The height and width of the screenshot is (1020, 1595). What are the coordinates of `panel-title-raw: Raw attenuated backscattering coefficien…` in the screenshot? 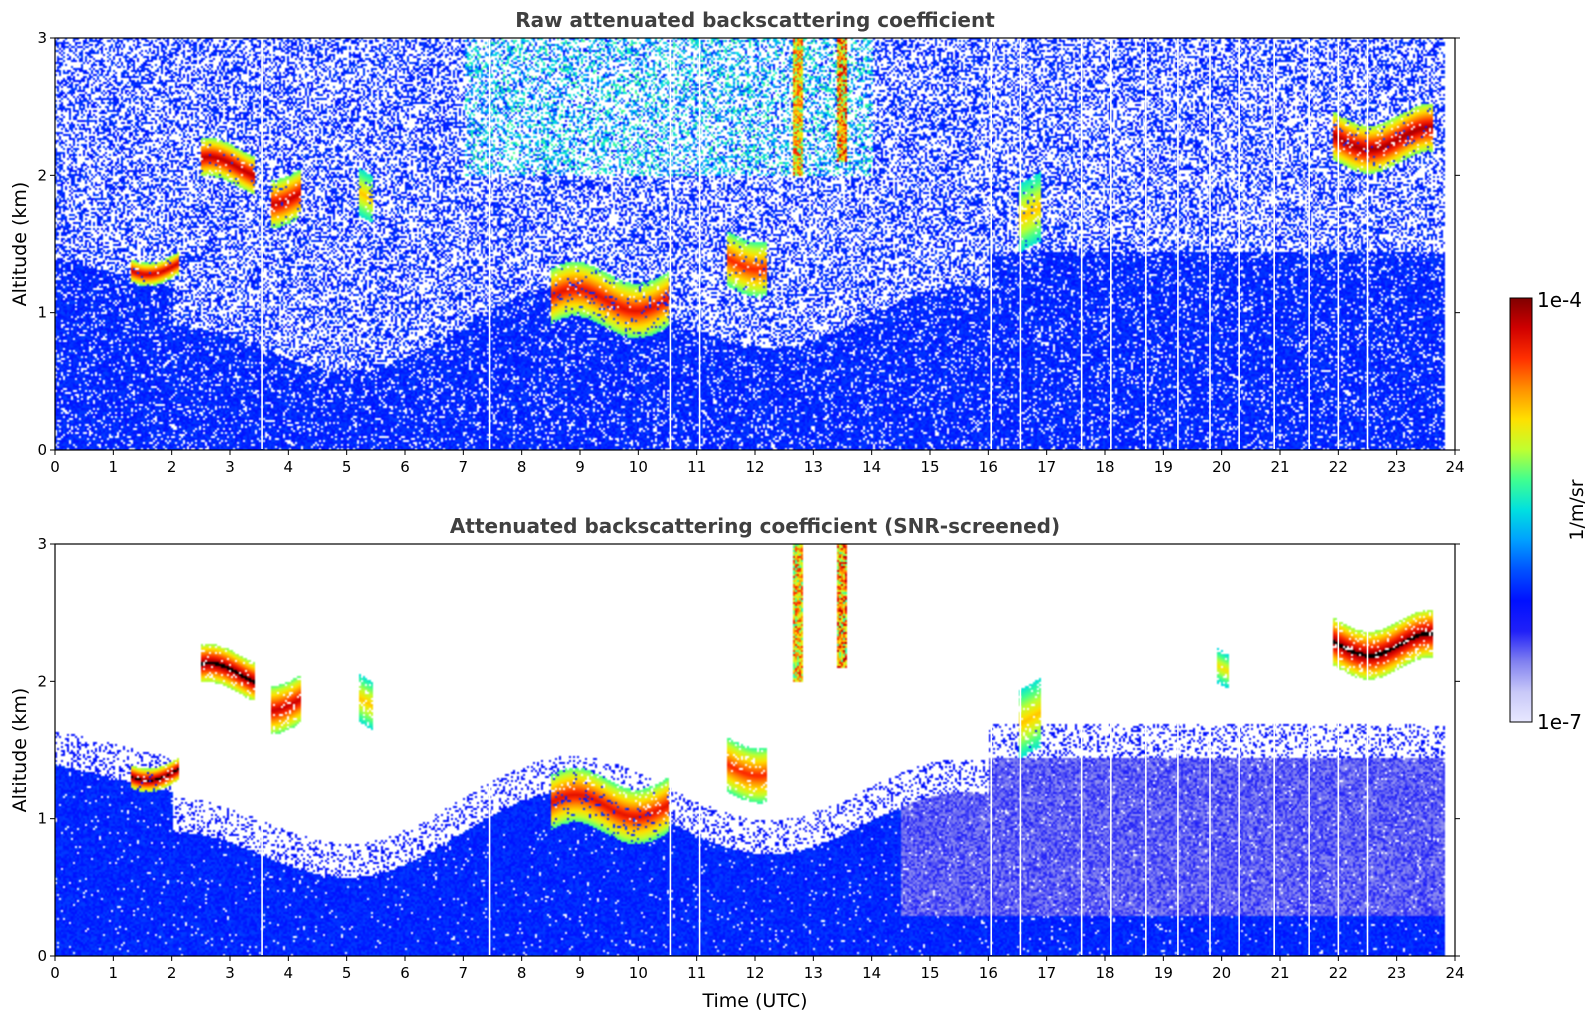 It's located at (755, 20).